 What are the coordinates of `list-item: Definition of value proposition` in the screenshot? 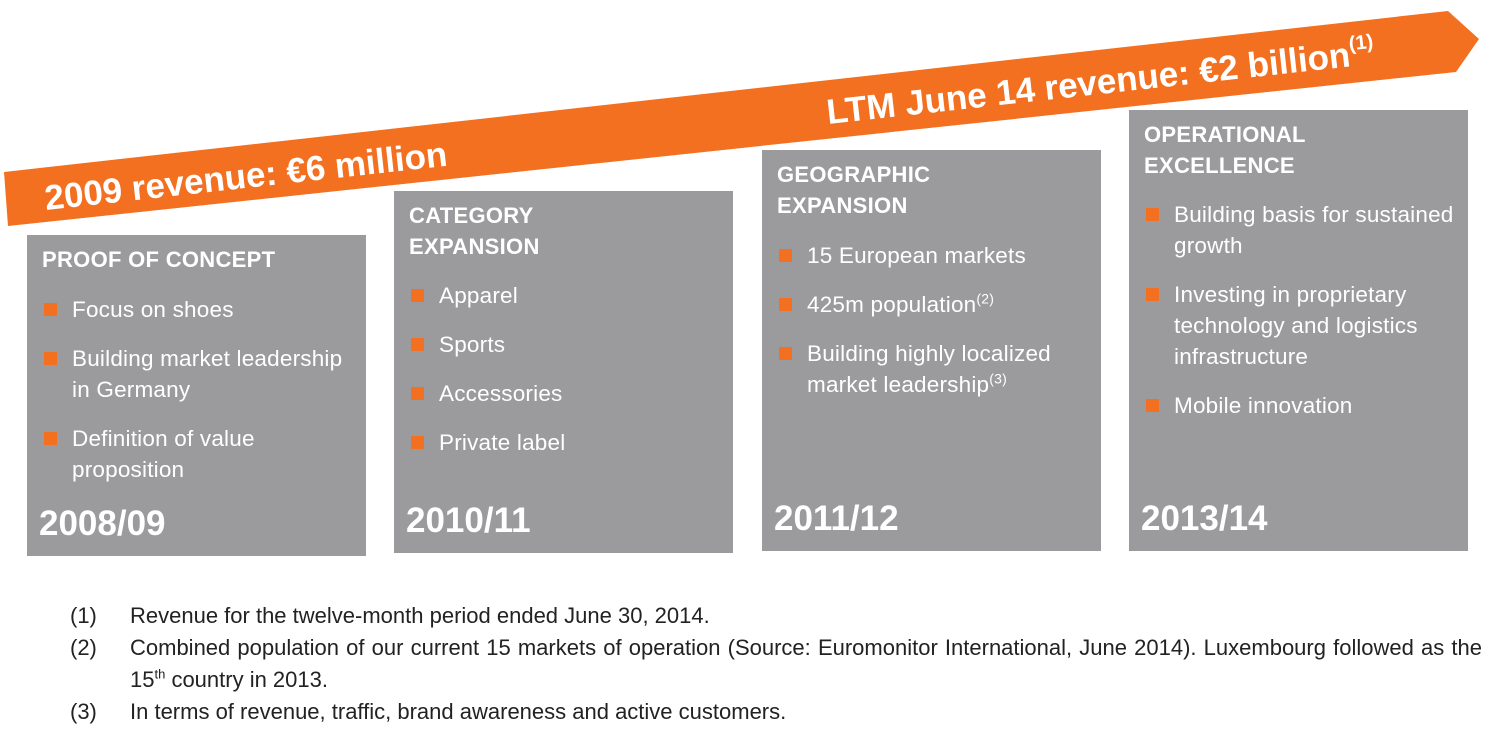 It's located at (200, 454).